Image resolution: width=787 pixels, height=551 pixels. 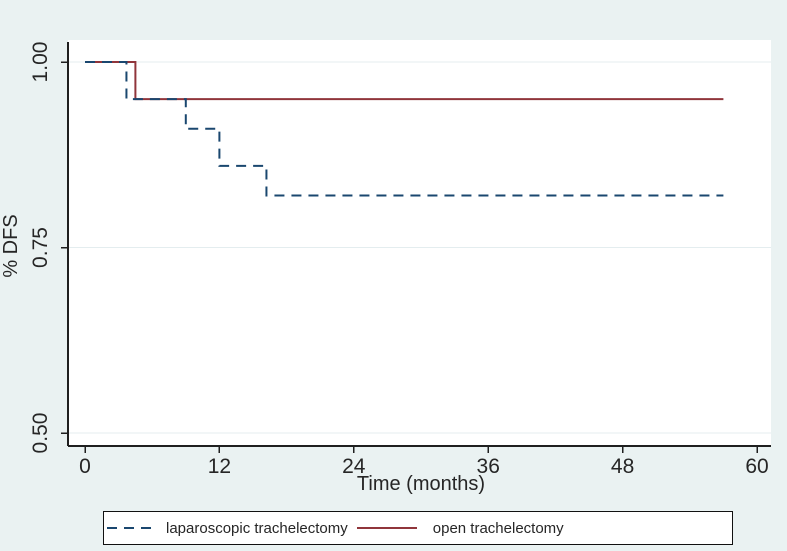 I want to click on x-axis-ticks: 0 12 24 36 48 60, so click(x=424, y=462).